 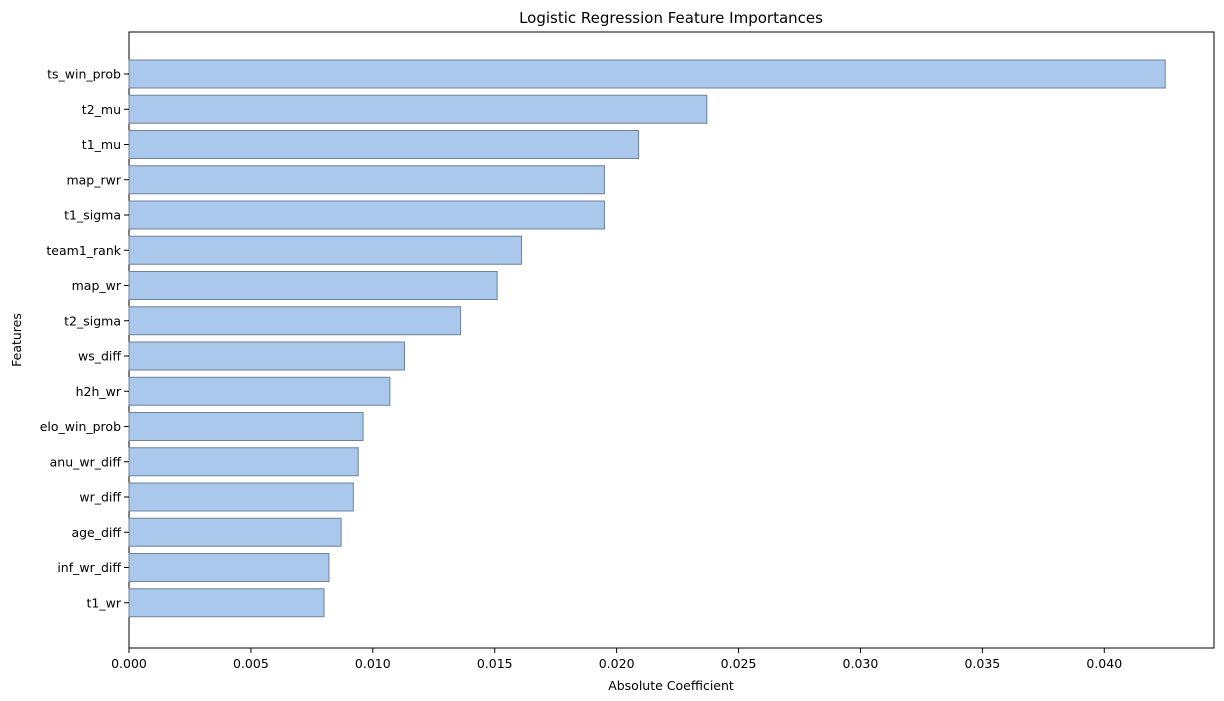 I want to click on bar-t2-sigma, so click(x=295, y=321).